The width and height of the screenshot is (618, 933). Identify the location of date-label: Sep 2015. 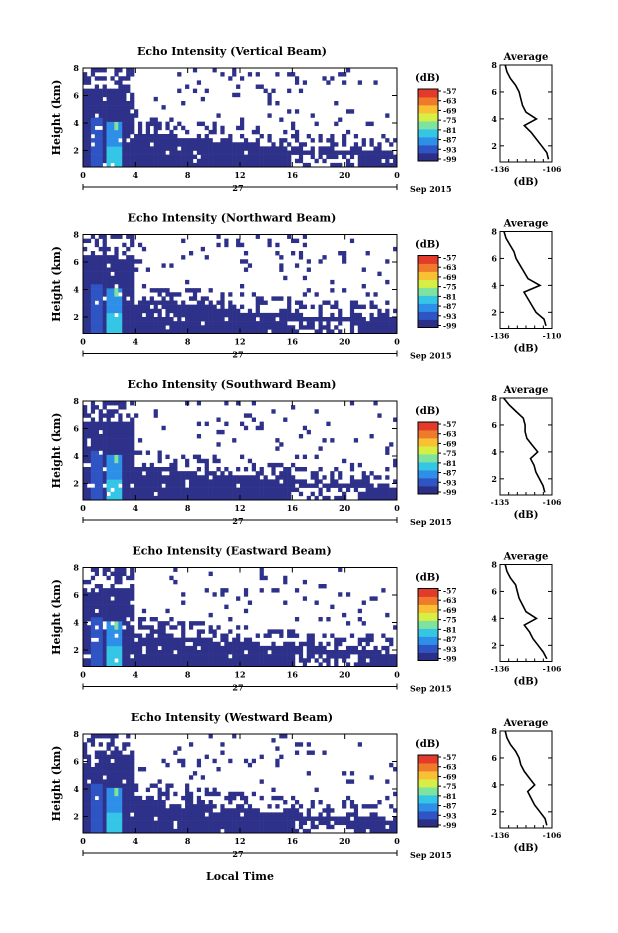
(431, 689).